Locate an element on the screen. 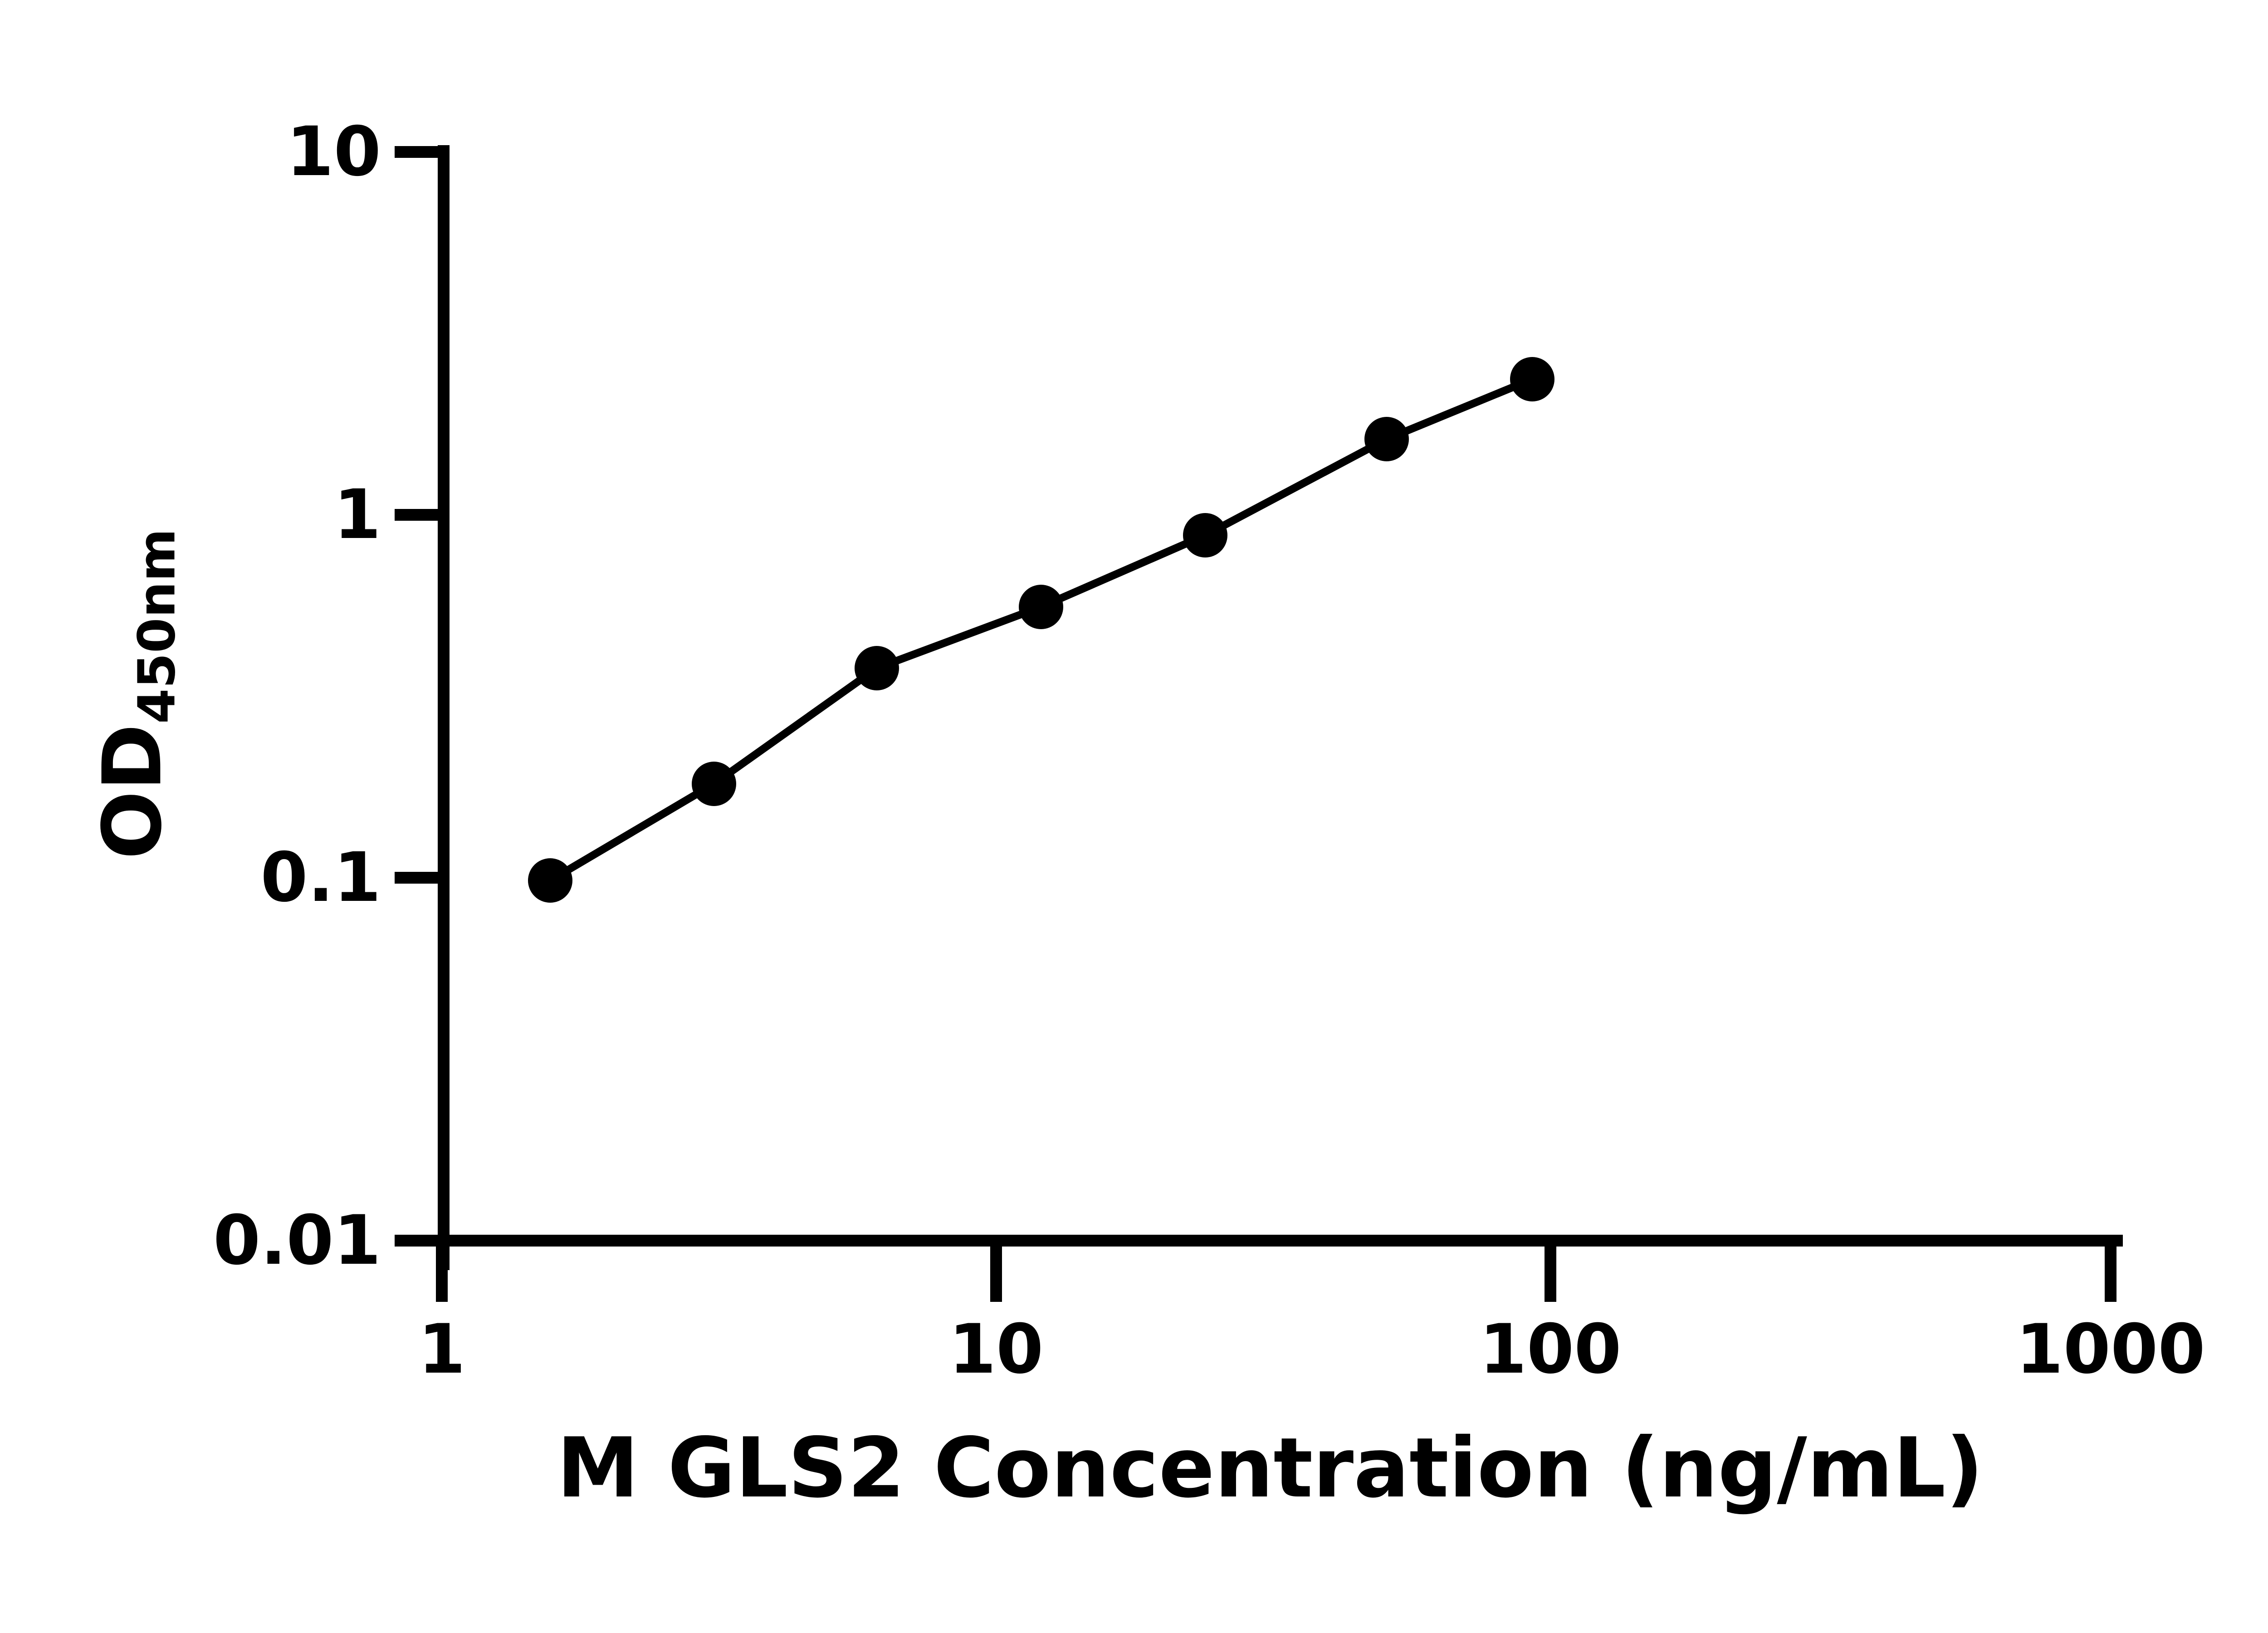  x-axis-title: M GLS2 Concentration (ng/mL) is located at coordinates (1270, 1468).